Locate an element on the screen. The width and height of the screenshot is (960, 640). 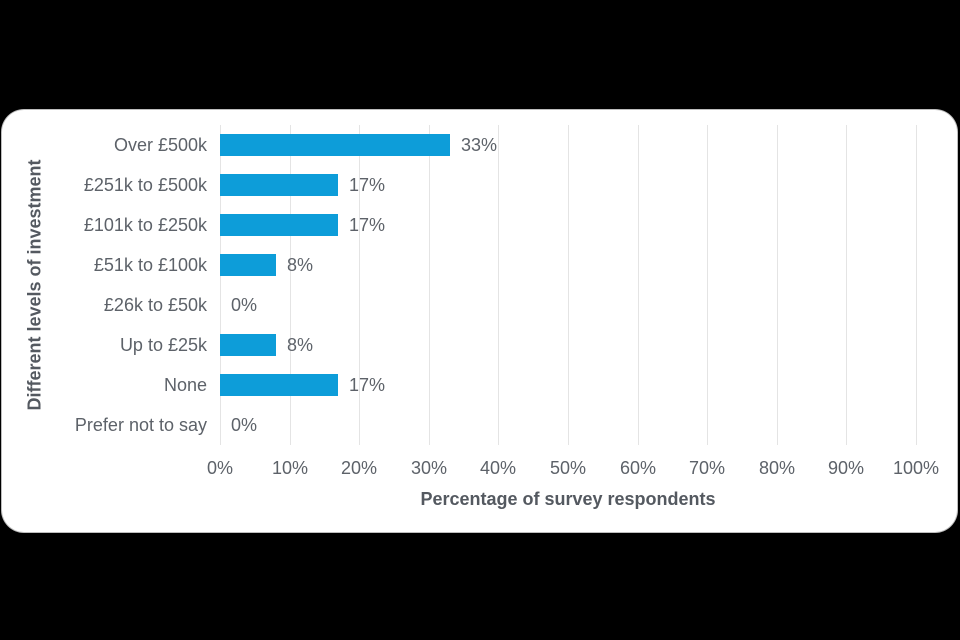
category-label: Up to £25k is located at coordinates (163, 345).